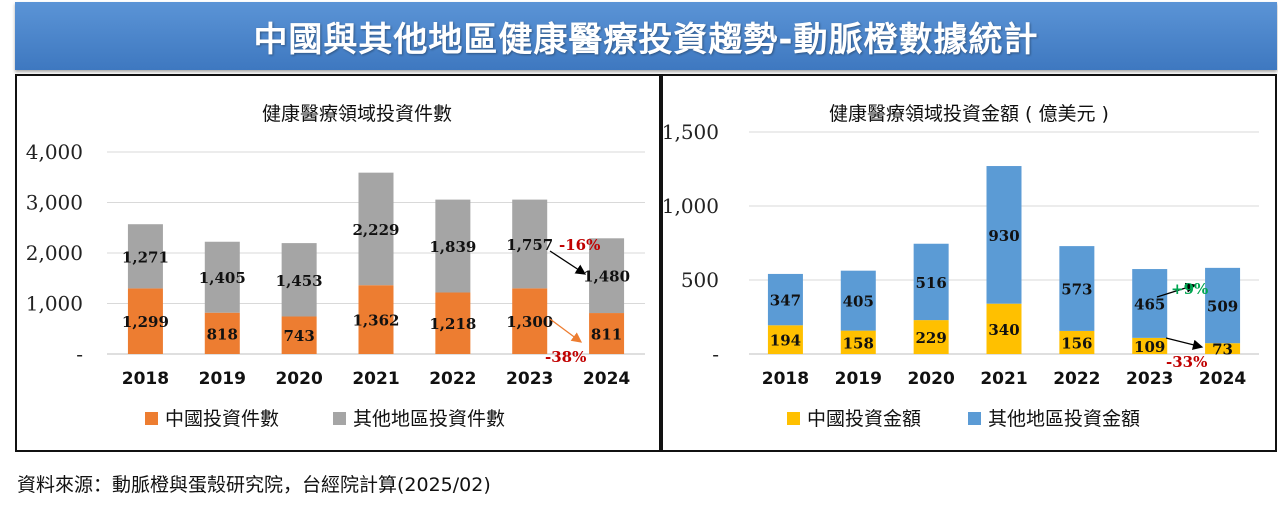  Describe the element at coordinates (572, 301) in the screenshot. I see `annotations: -16% -38%` at that location.